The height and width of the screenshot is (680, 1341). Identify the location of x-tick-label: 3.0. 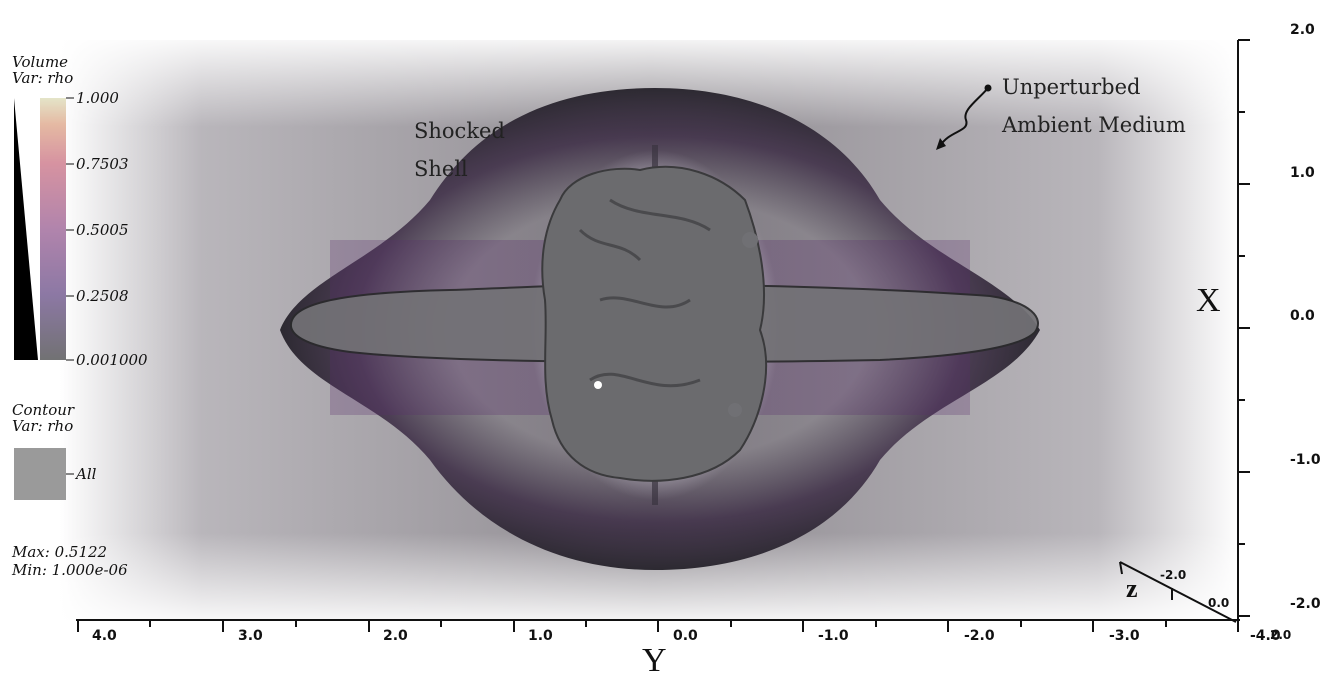
(250, 636).